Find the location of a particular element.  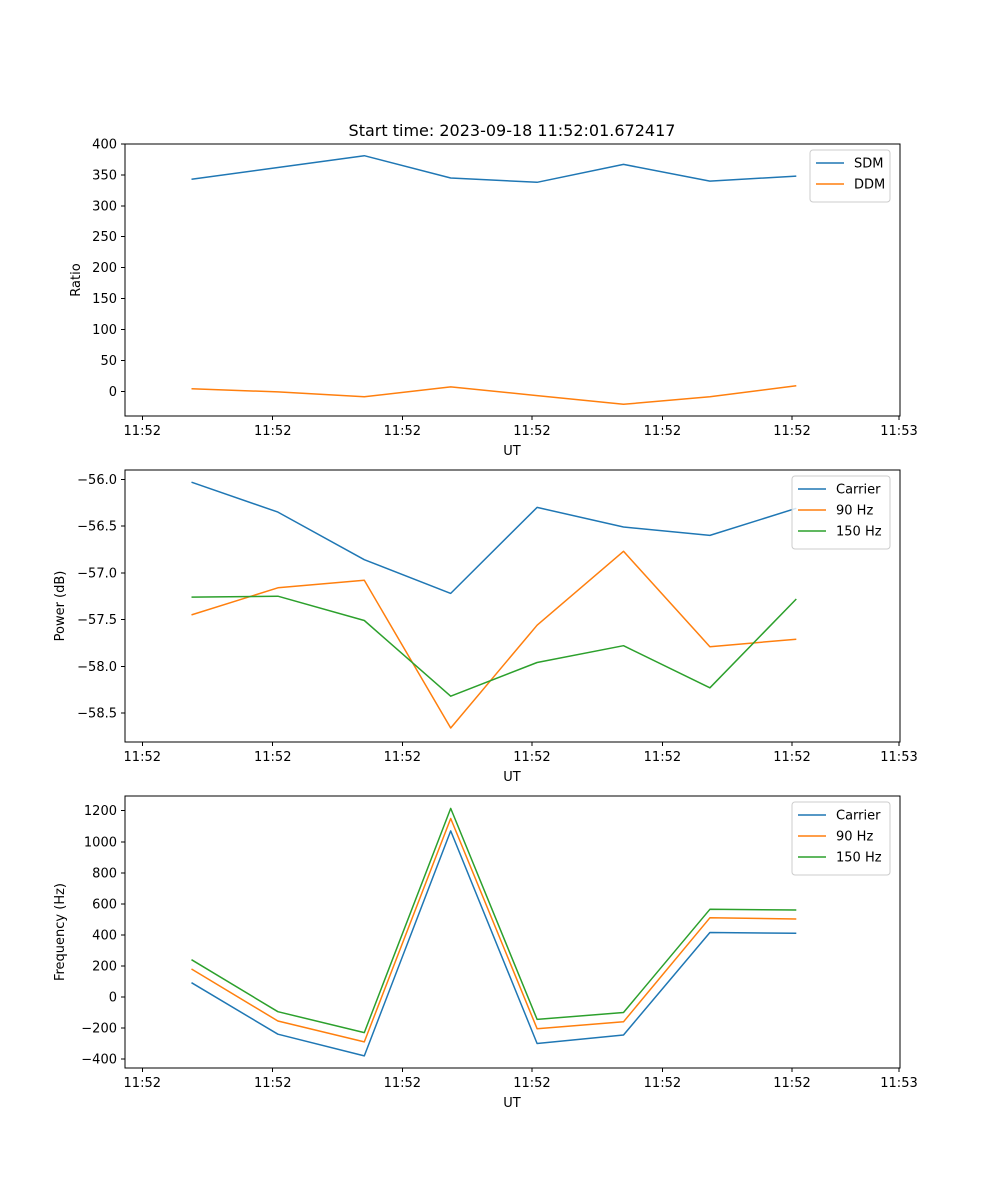

series-line-power-carrier is located at coordinates (494, 538).